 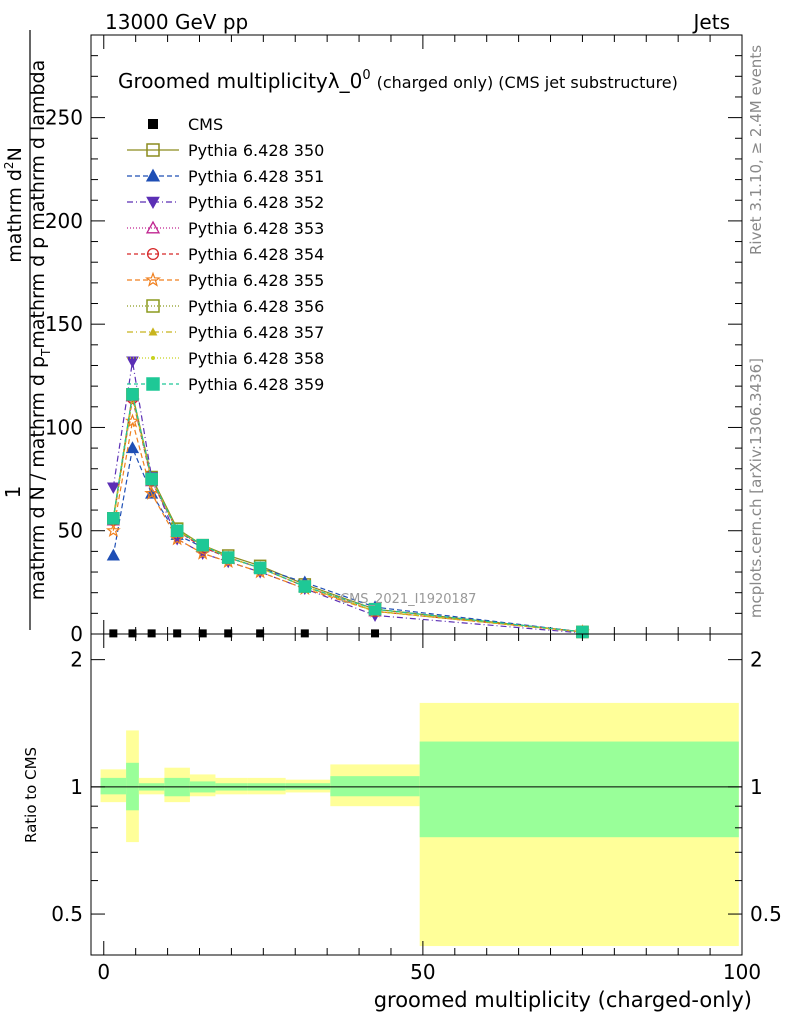 I want to click on main-ytick-label: 150, so click(x=64, y=324).